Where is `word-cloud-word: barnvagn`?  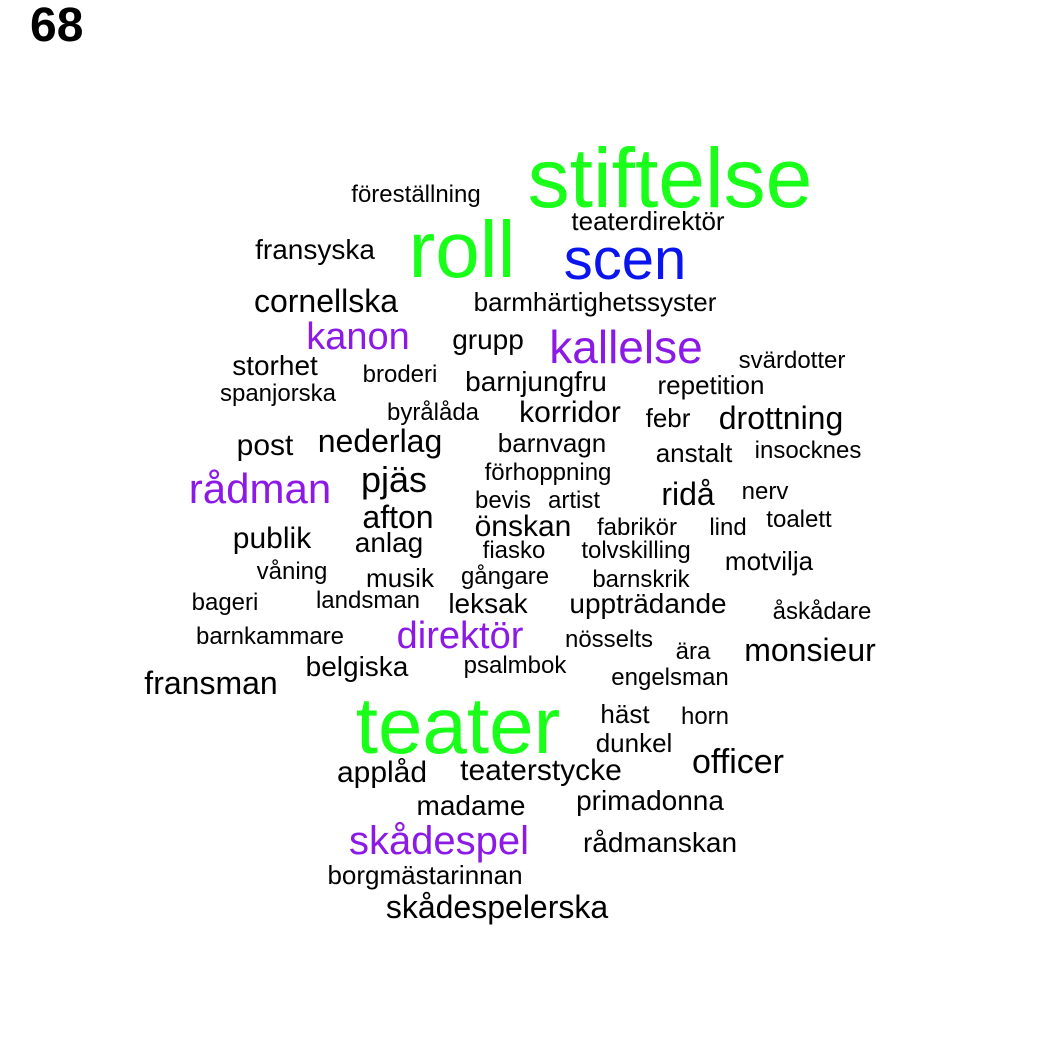 word-cloud-word: barnvagn is located at coordinates (552, 443).